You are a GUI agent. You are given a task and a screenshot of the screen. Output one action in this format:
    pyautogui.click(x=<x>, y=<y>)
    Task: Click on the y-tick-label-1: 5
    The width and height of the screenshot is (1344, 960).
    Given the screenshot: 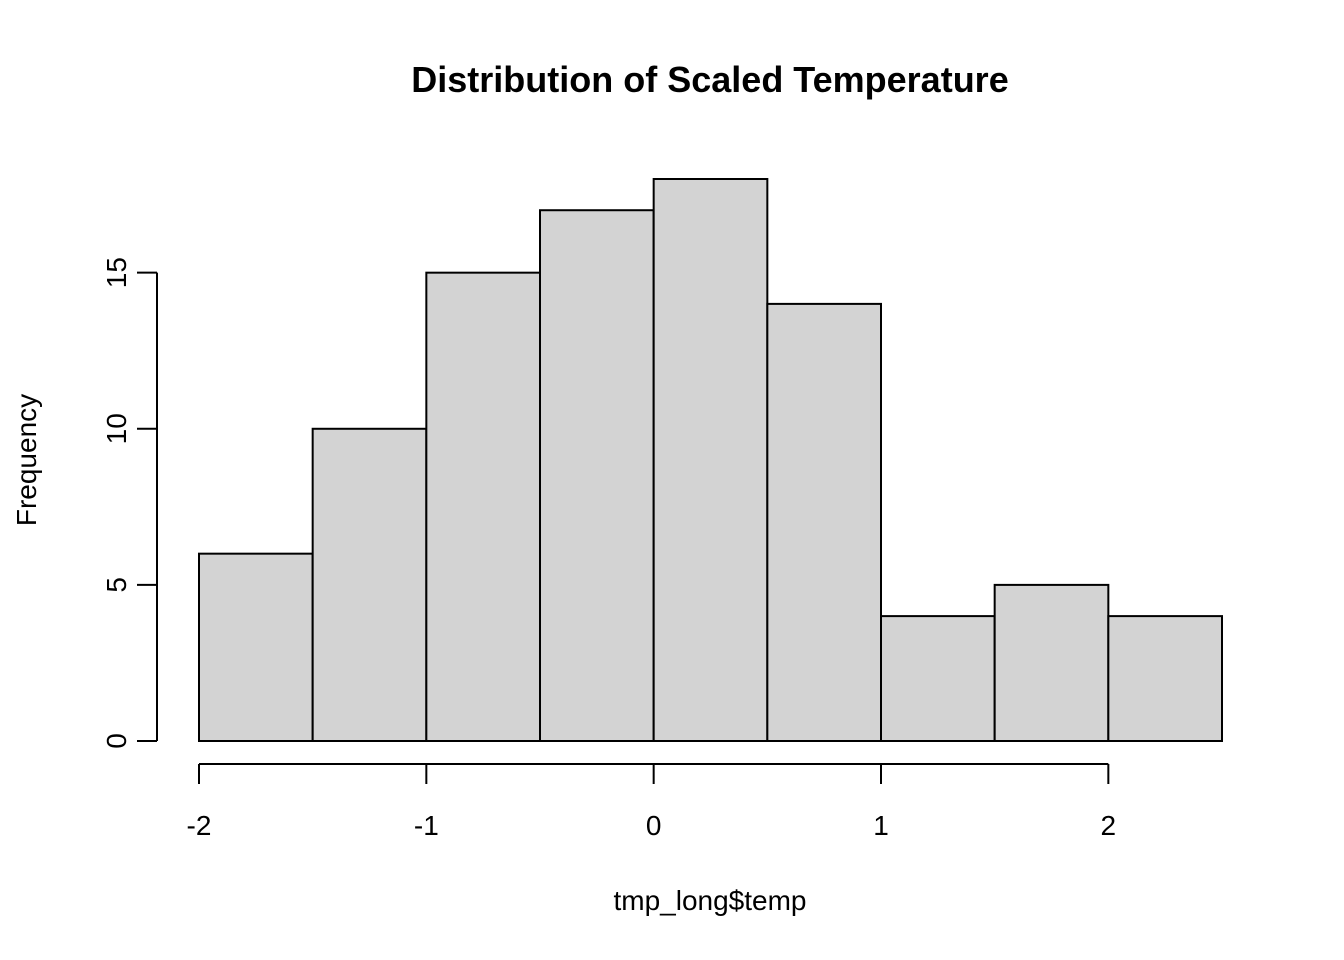 What is the action you would take?
    pyautogui.click(x=116, y=585)
    